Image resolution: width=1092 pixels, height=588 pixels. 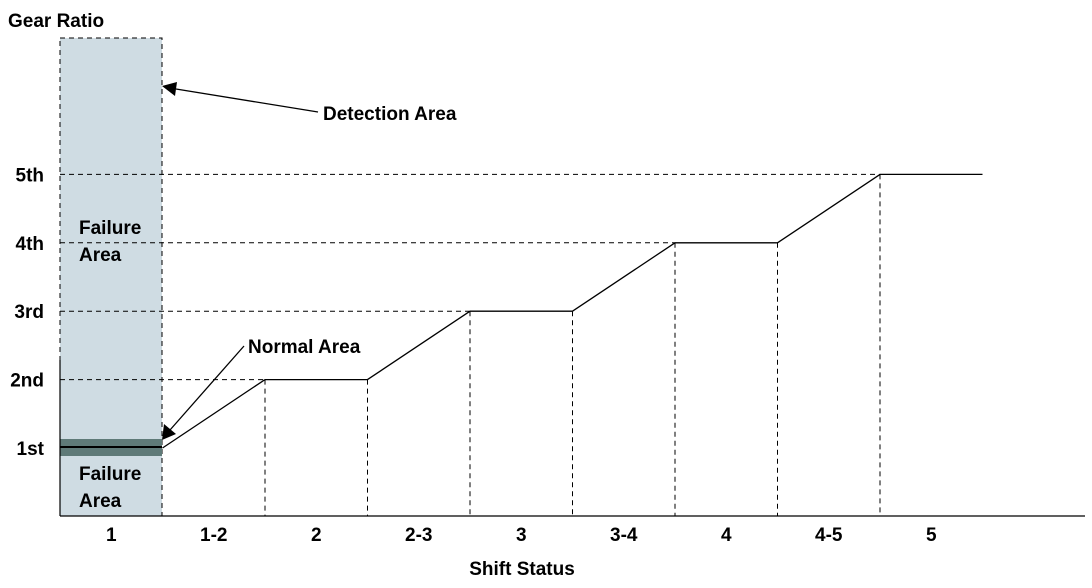 I want to click on failure-area-upper-label-line2: Area, so click(x=100, y=255).